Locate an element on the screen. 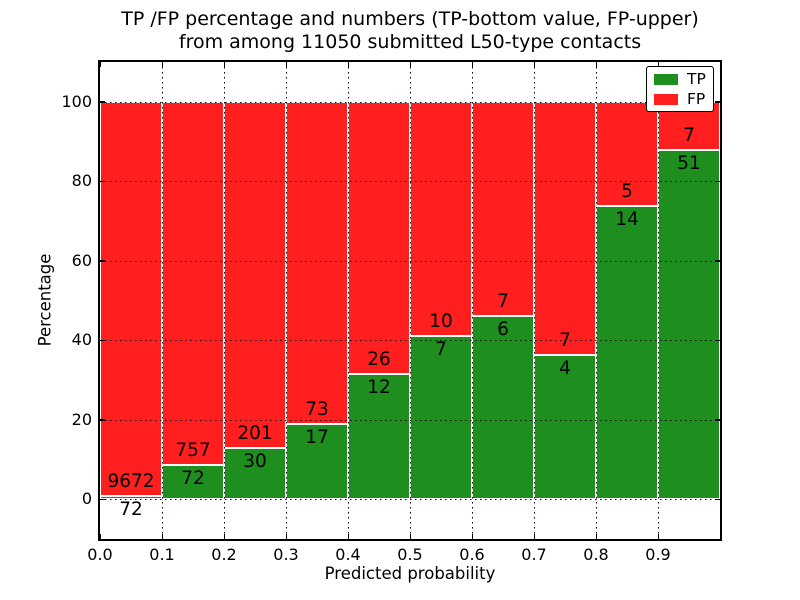 This screenshot has height=600, width=800. y-axis-label: Percentage is located at coordinates (45, 300).